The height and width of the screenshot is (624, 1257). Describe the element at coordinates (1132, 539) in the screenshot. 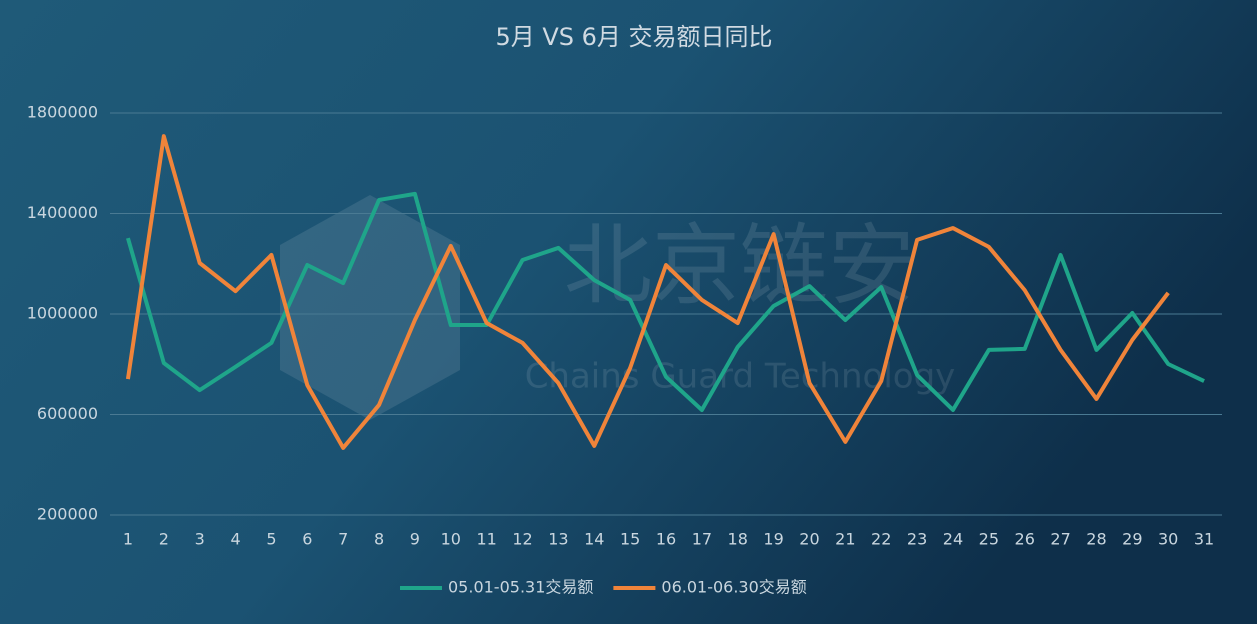

I see `x-tick-label: 29` at that location.